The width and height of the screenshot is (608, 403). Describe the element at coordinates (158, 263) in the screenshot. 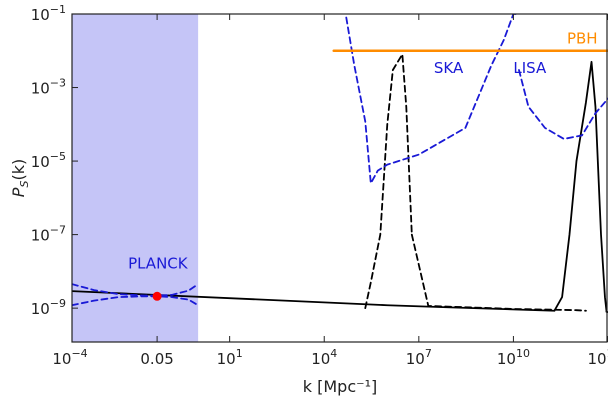

I see `annotation-planck: PLANCK` at that location.